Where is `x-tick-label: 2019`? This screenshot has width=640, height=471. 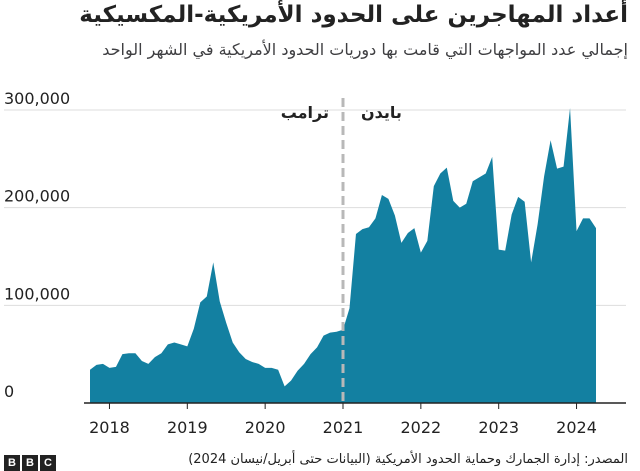 x-tick-label: 2019 is located at coordinates (187, 427).